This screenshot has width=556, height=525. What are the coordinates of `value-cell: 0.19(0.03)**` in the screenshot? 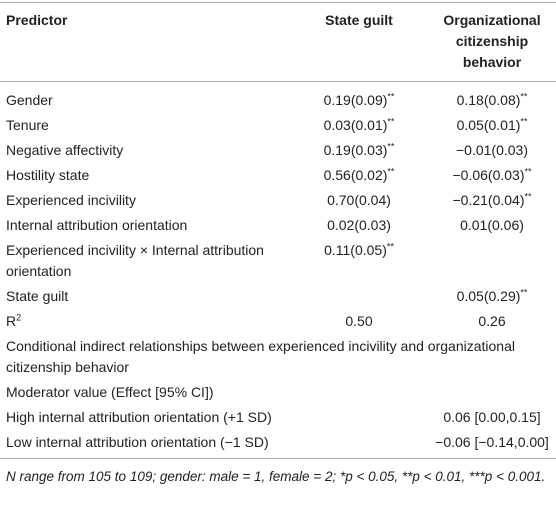 It's located at (359, 150).